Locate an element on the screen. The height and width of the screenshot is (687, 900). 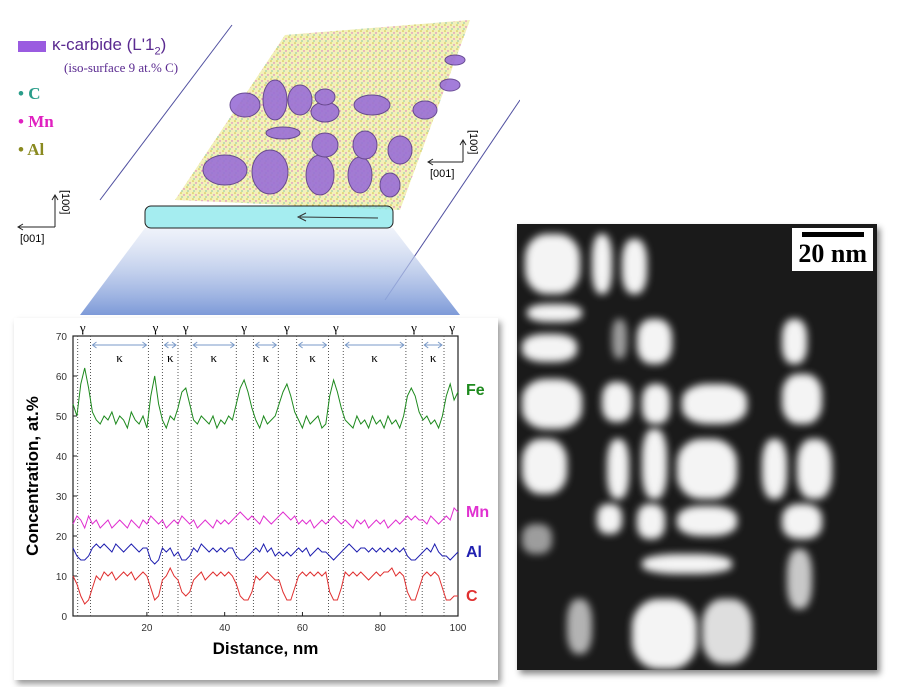
y-tick-label: 70 is located at coordinates (62, 337).